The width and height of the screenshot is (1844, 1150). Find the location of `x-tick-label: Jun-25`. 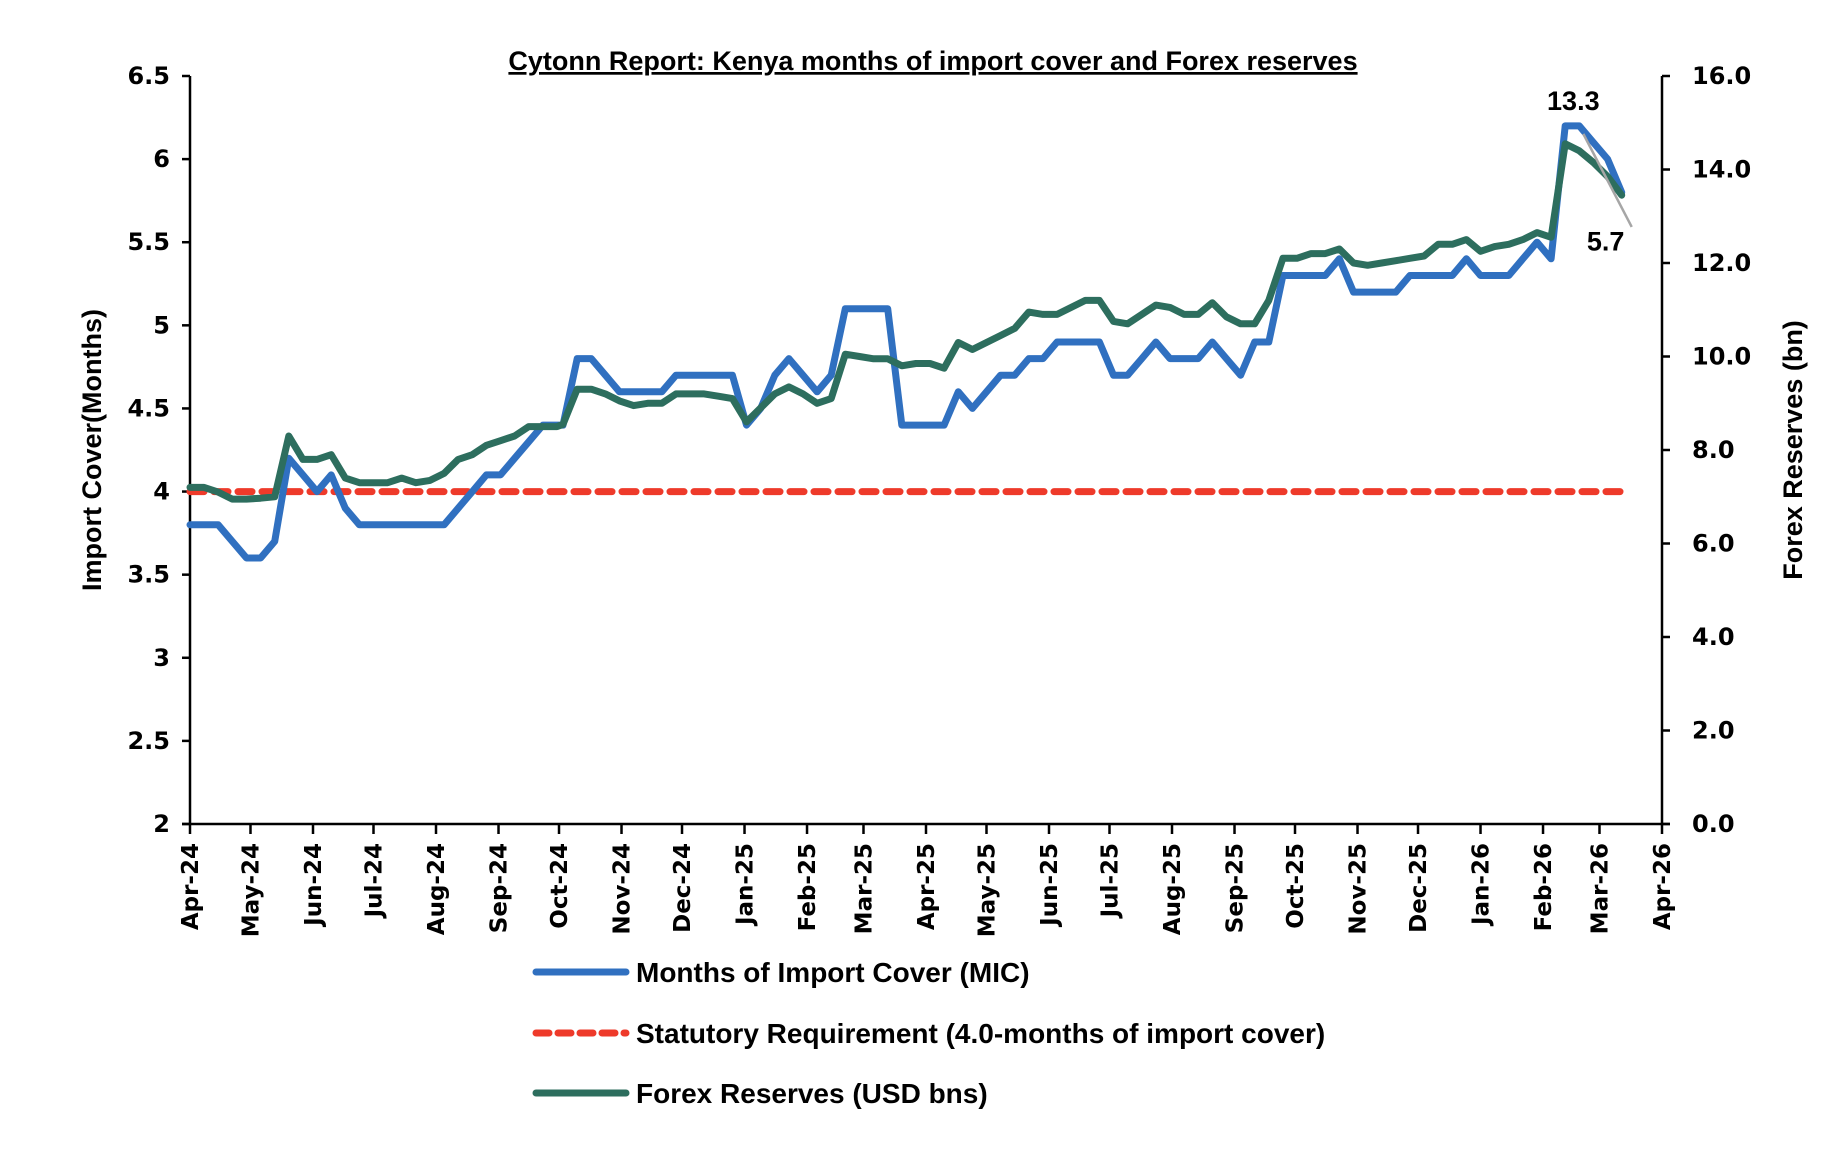

x-tick-label: Jun-25 is located at coordinates (1050, 885).